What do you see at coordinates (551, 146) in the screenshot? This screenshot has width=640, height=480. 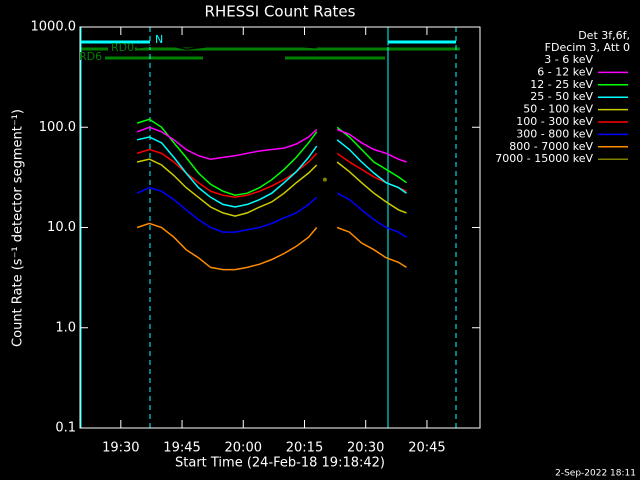 I see `legend-label: 800 - 7000 keV` at bounding box center [551, 146].